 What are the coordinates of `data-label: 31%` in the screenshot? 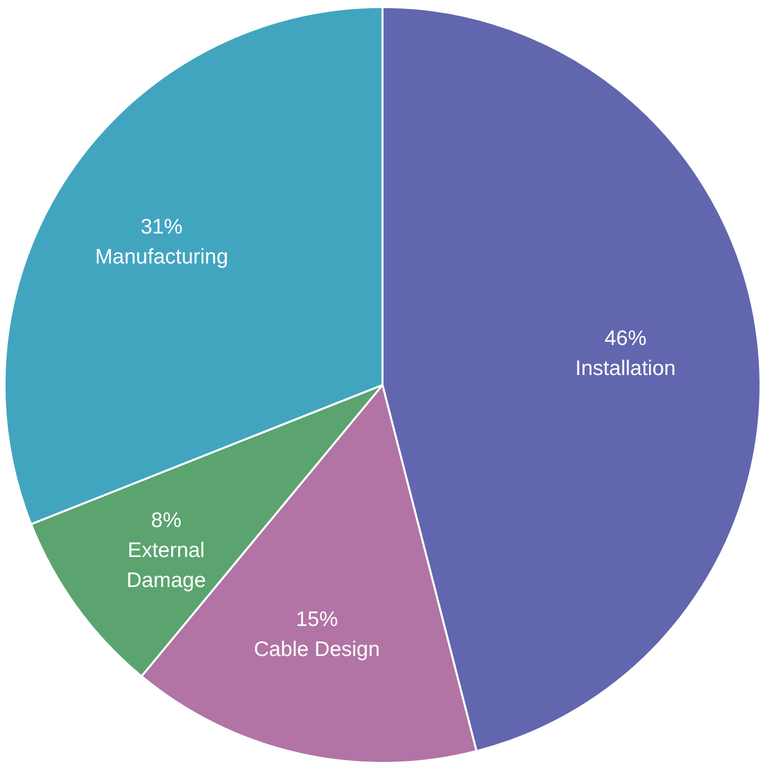 It's located at (161, 227).